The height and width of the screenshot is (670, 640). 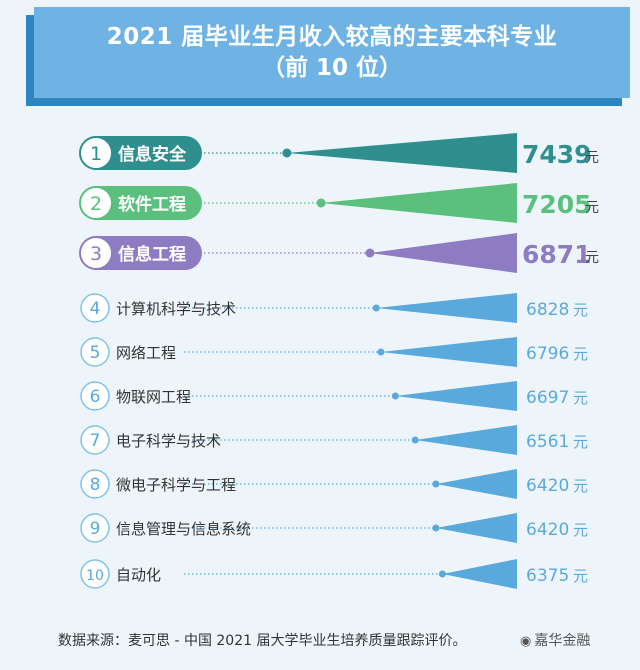 What do you see at coordinates (547, 310) in the screenshot?
I see `value-label: 6828` at bounding box center [547, 310].